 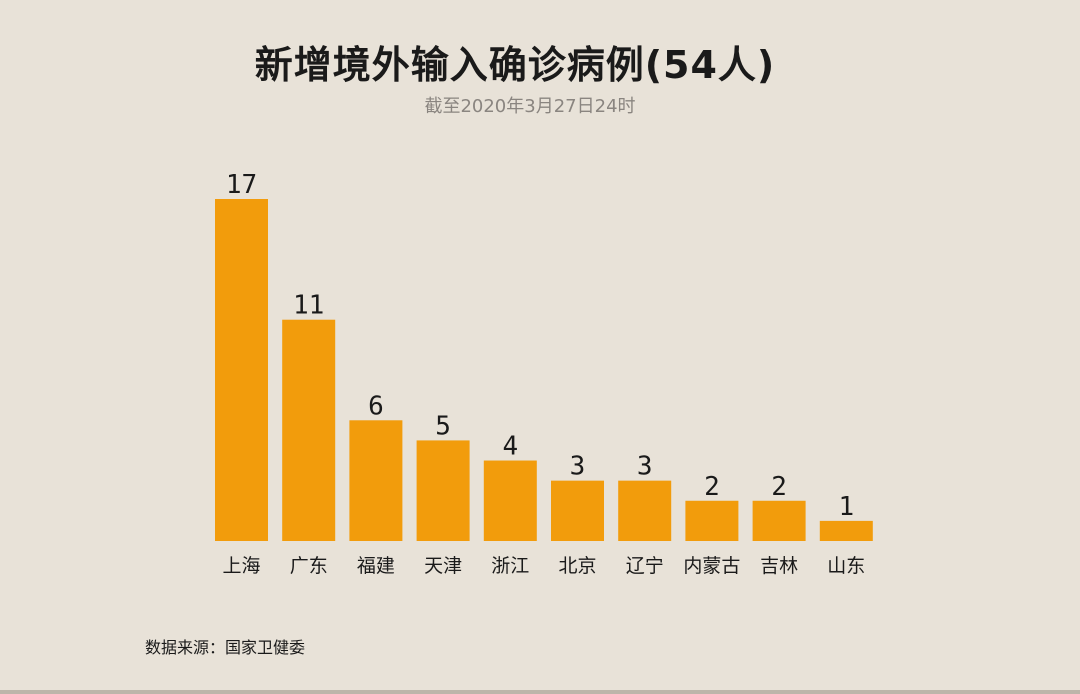 What do you see at coordinates (309, 430) in the screenshot?
I see `bar-广东` at bounding box center [309, 430].